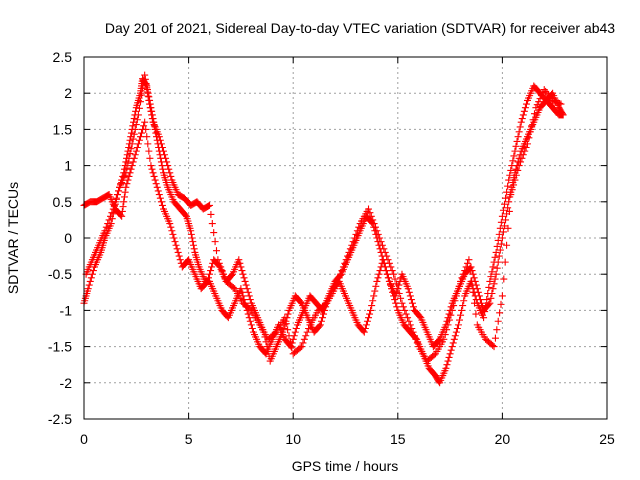 The width and height of the screenshot is (640, 480). I want to click on y-tick-label: 2.5, so click(63, 57).